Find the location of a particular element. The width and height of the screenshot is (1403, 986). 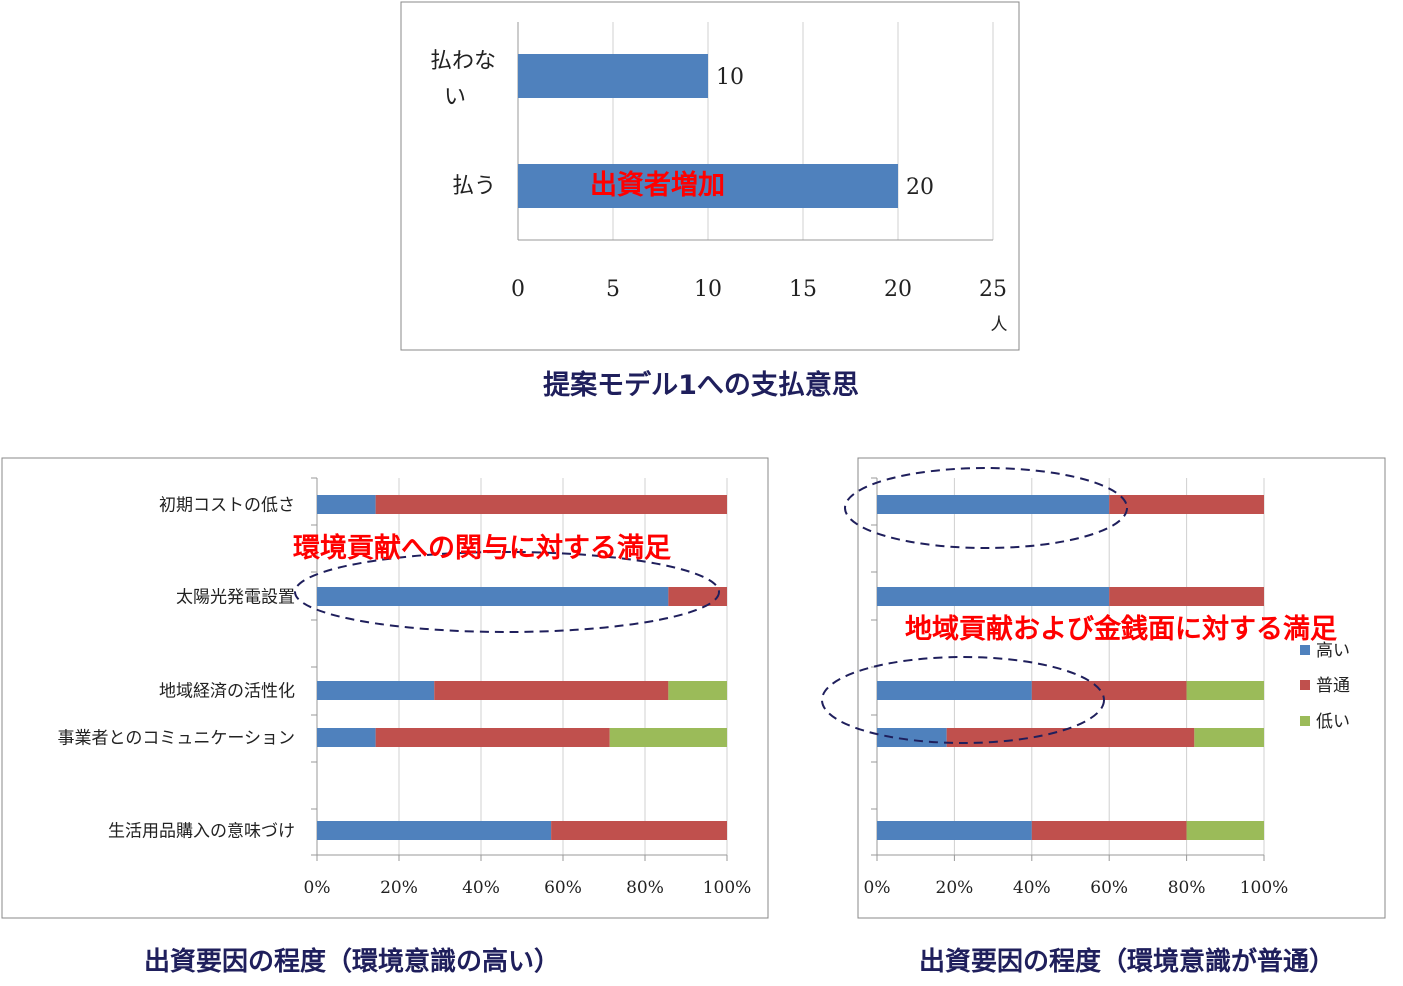

chart2-category-label: 初期コストの低さ is located at coordinates (227, 506).